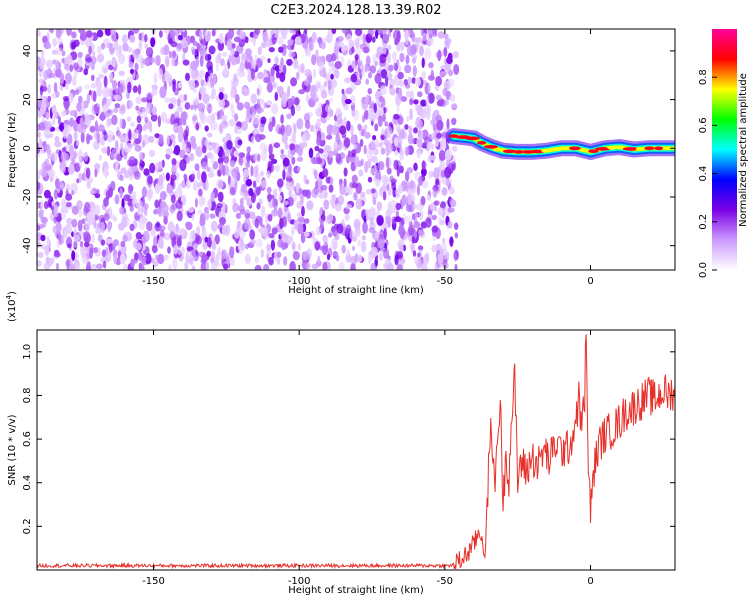 This screenshot has height=600, width=750. Describe the element at coordinates (27, 483) in the screenshot. I see `y-tick-label: 0.4` at that location.